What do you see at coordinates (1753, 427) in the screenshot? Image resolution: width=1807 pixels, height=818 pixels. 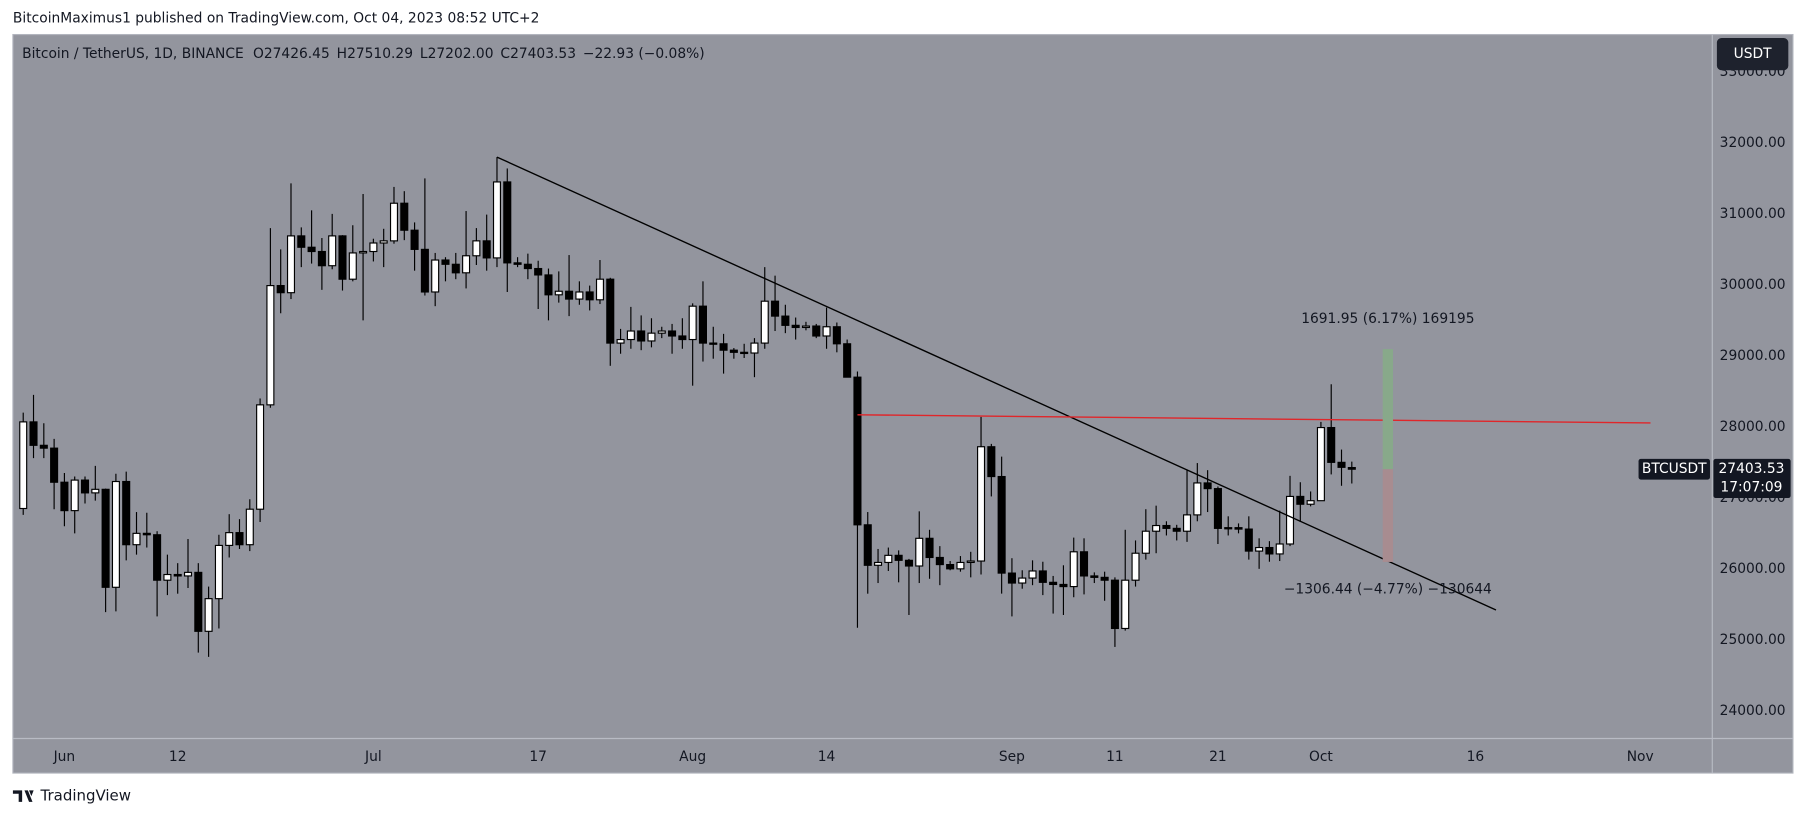 I see `y-tick-label: 28000.00` at bounding box center [1753, 427].